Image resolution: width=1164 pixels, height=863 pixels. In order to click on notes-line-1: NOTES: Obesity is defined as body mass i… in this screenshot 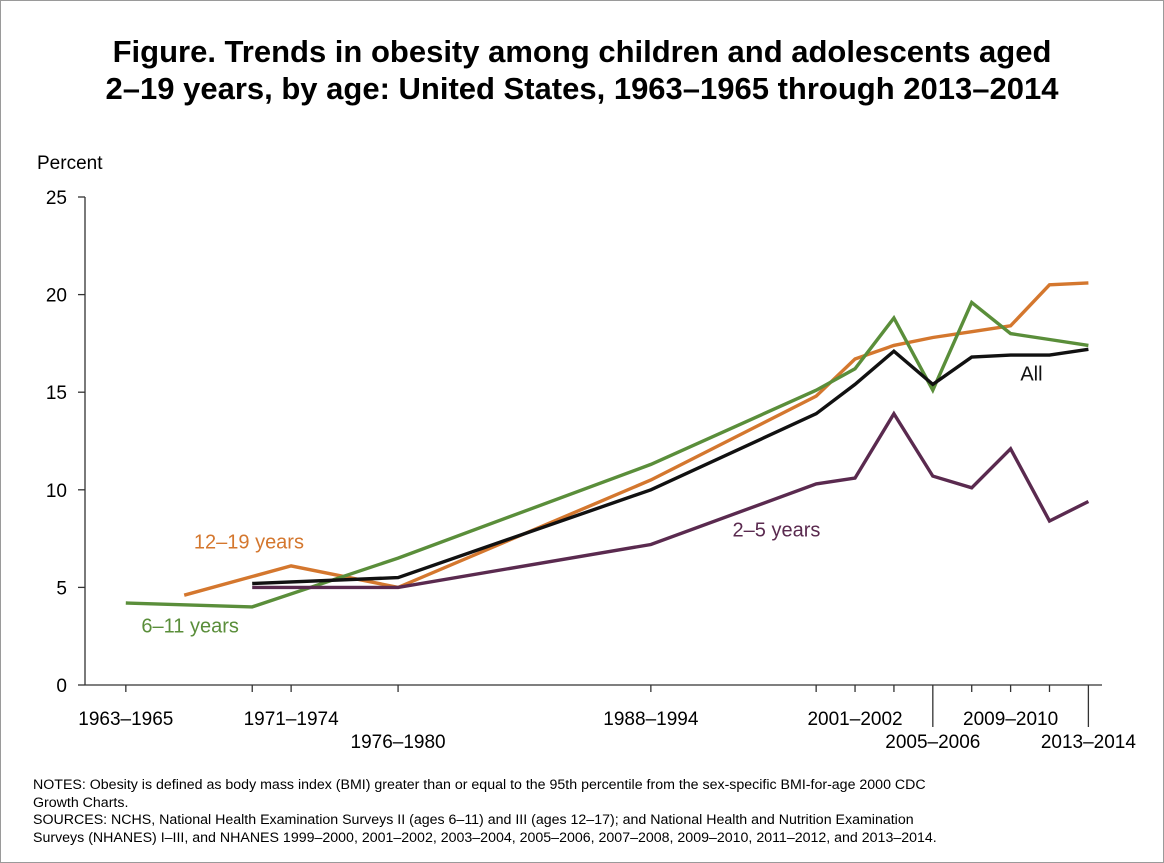, I will do `click(479, 785)`.